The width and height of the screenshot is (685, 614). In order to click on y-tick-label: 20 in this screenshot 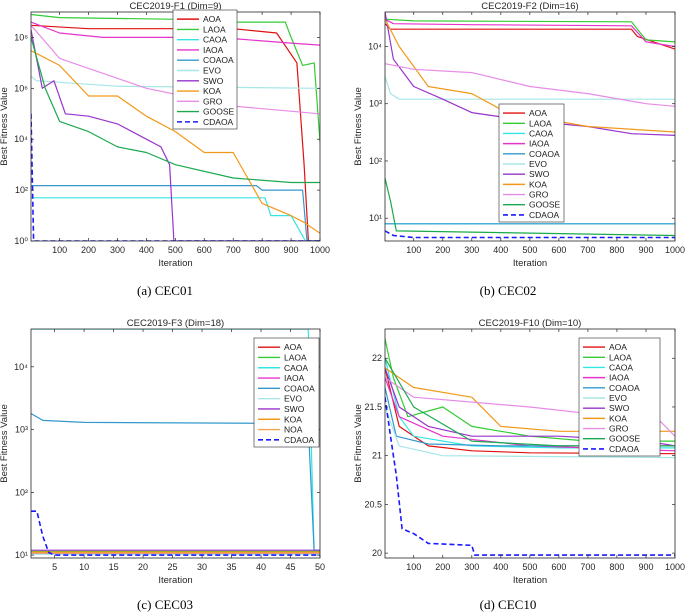, I will do `click(377, 553)`.